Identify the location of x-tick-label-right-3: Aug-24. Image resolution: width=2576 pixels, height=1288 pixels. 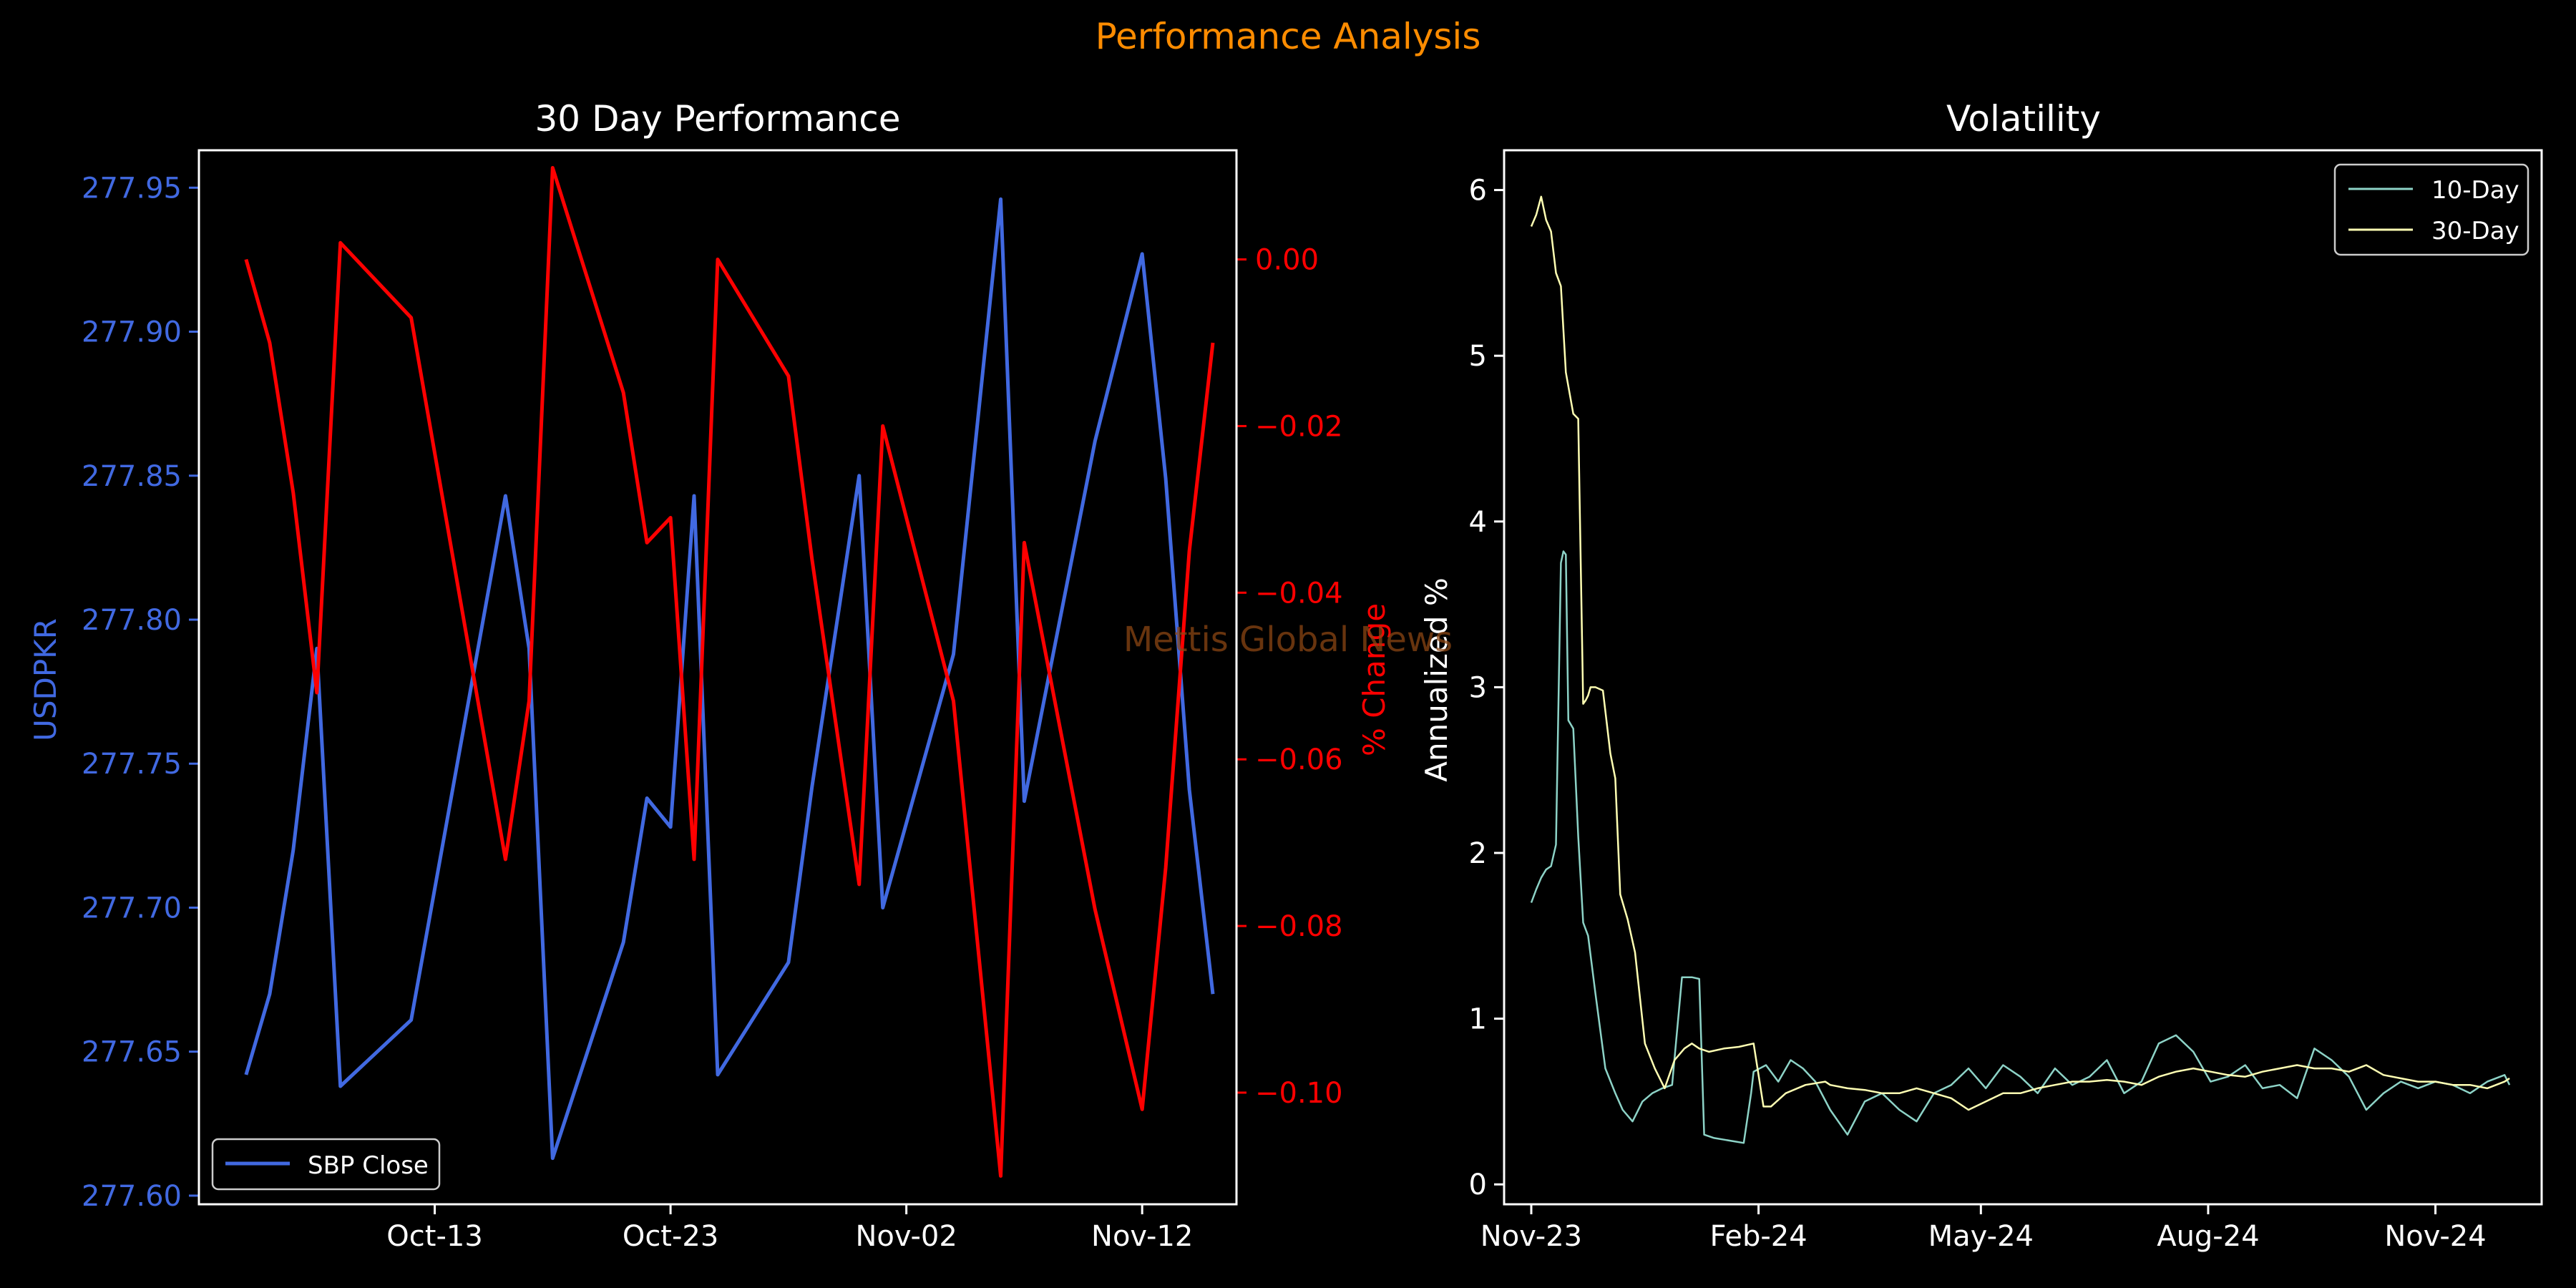
(2208, 1236).